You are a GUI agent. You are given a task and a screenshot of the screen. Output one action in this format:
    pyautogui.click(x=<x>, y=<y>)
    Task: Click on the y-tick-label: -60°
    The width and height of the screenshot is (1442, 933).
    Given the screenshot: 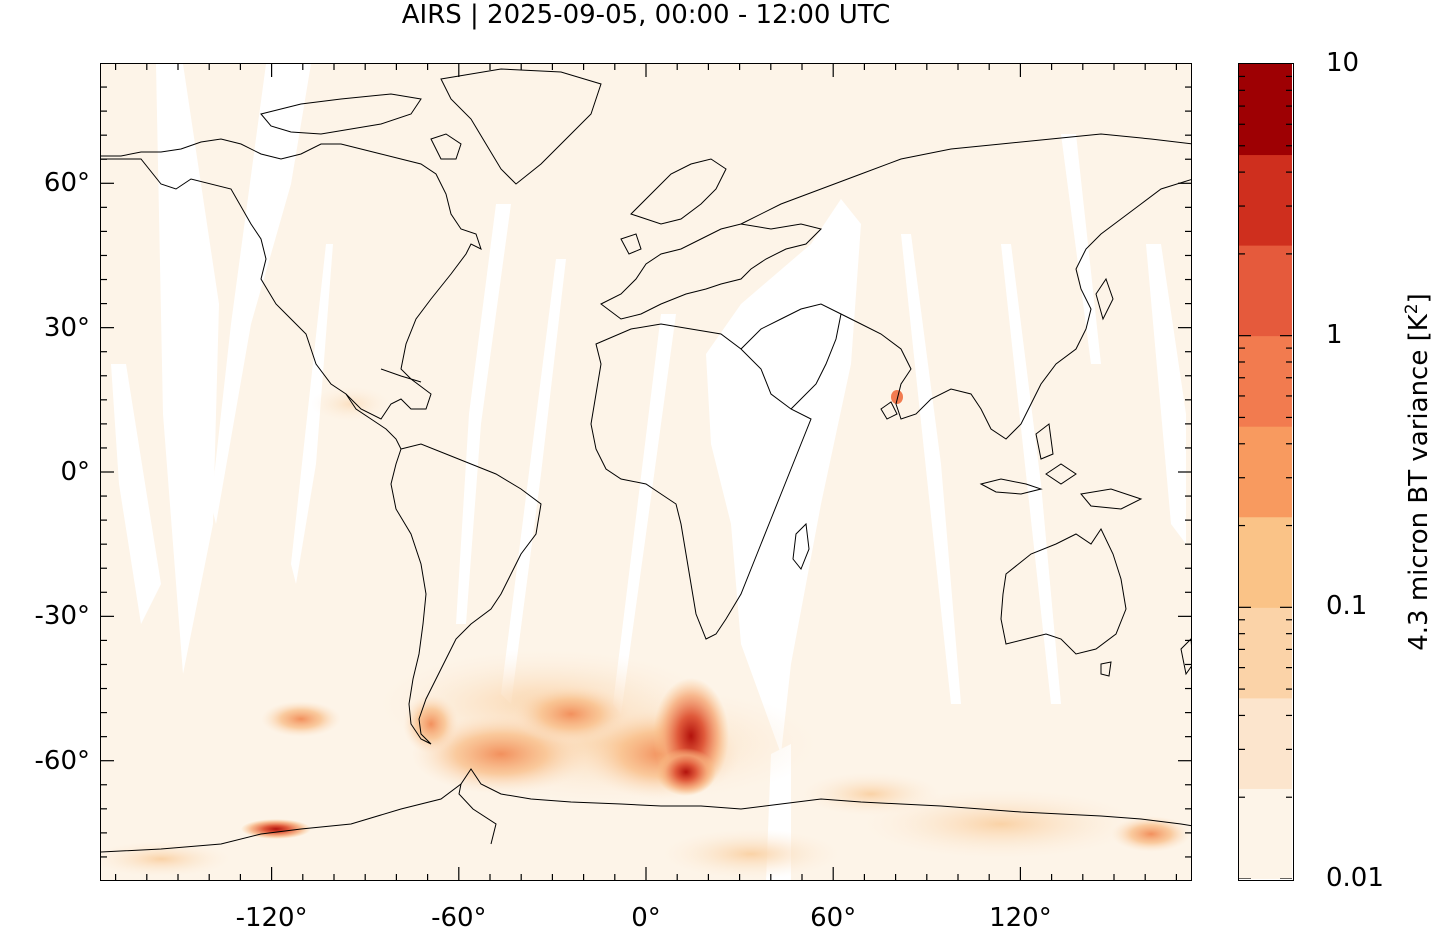 What is the action you would take?
    pyautogui.click(x=62, y=760)
    